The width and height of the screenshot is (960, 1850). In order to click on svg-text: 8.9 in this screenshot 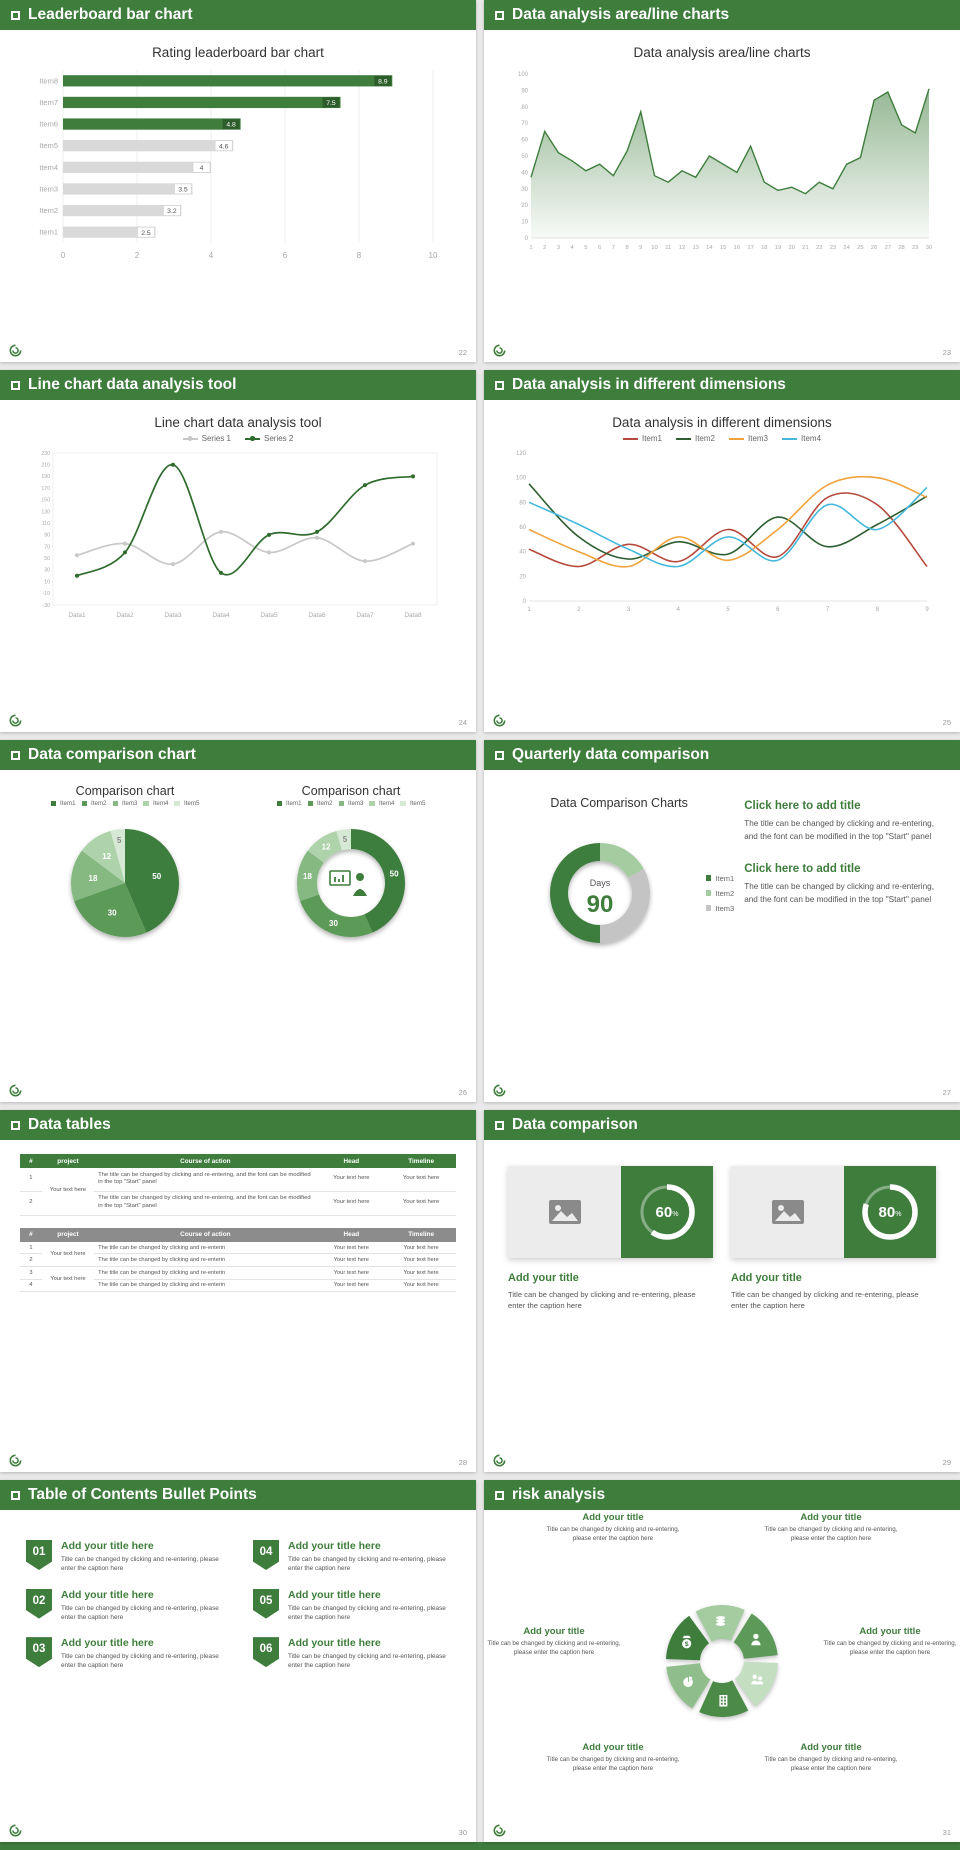, I will do `click(383, 81)`.